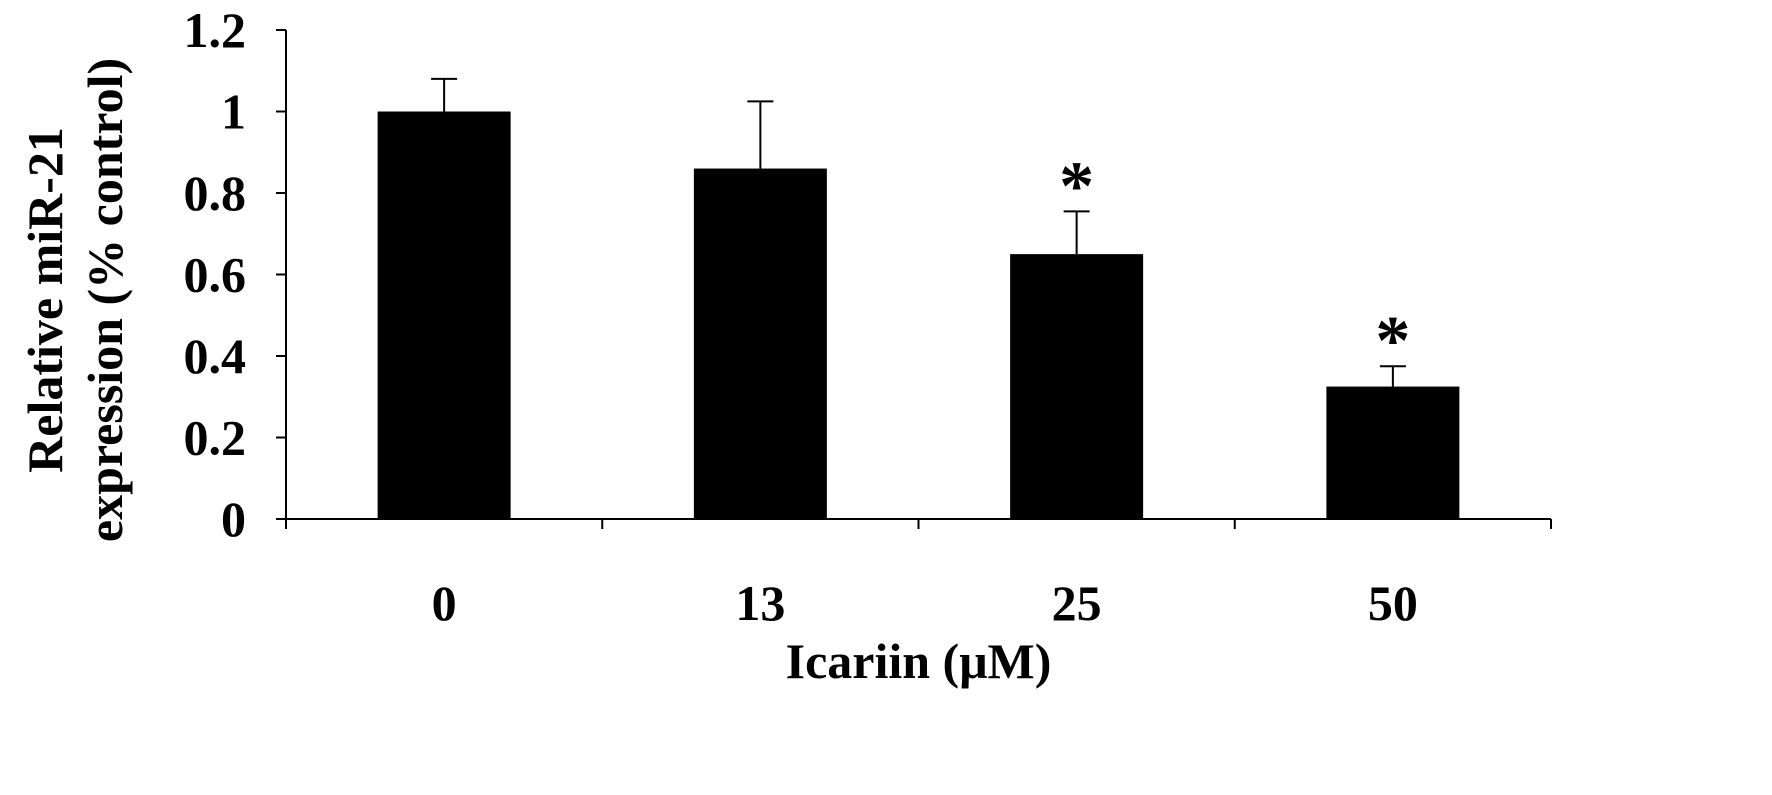  What do you see at coordinates (760, 603) in the screenshot?
I see `x-tick-label: 13` at bounding box center [760, 603].